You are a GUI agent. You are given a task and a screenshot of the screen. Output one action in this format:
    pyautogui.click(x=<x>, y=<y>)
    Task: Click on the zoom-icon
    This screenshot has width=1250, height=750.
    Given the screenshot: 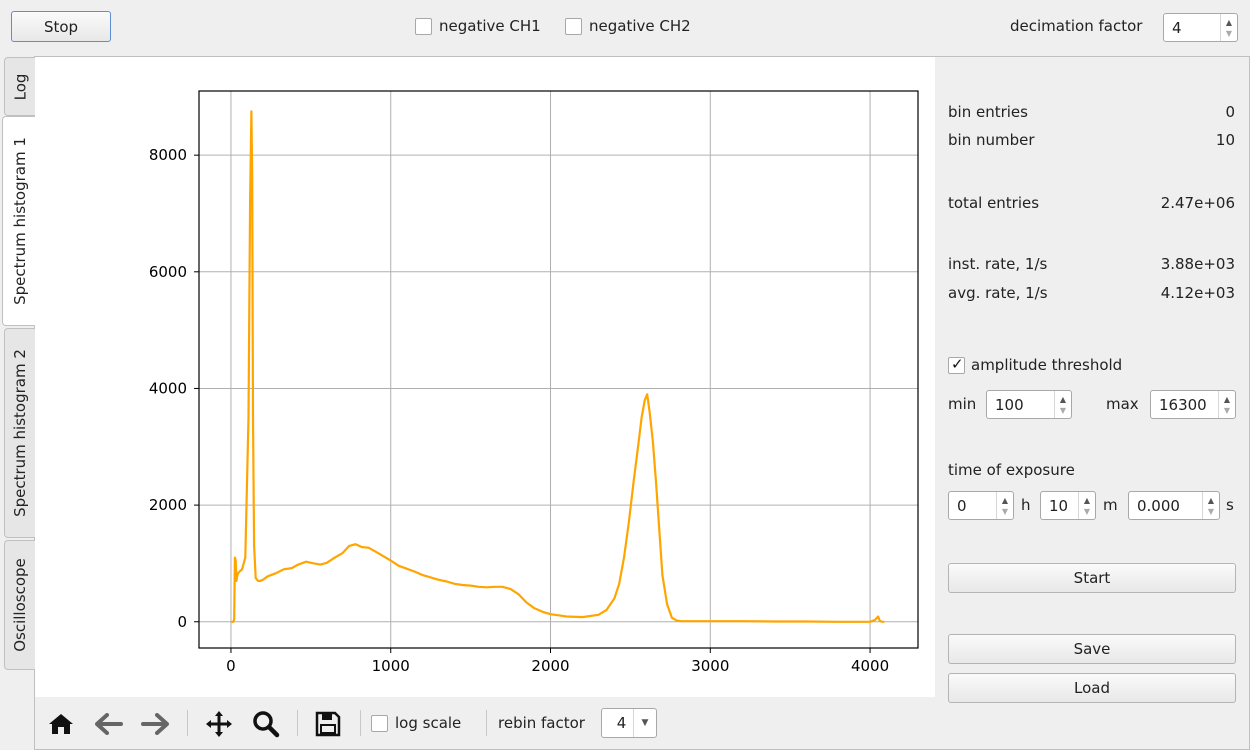 What is the action you would take?
    pyautogui.click(x=266, y=724)
    